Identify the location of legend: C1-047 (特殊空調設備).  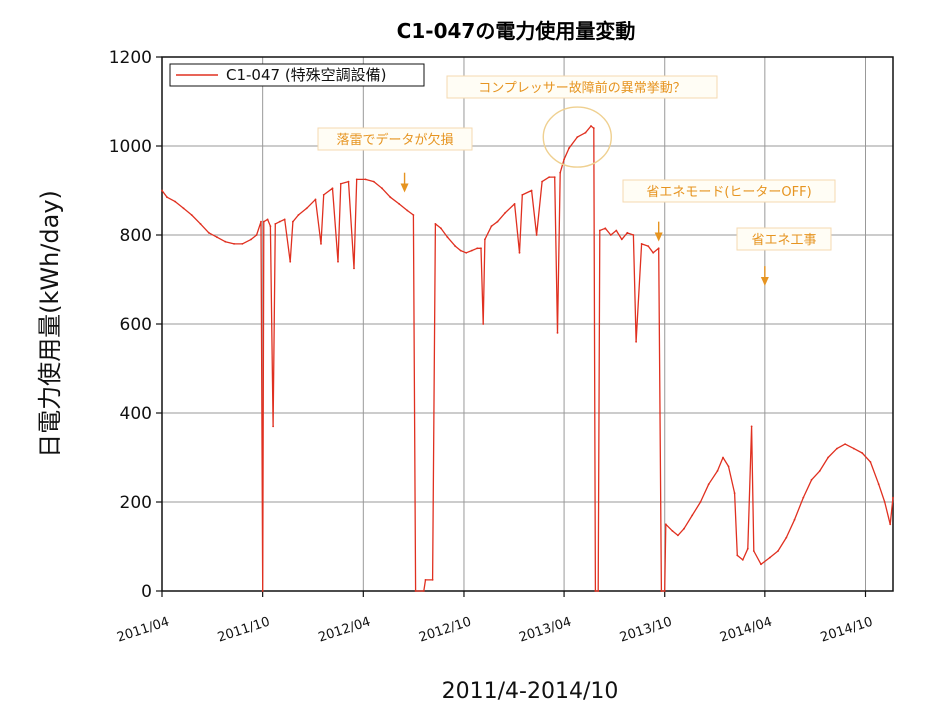
(297, 75).